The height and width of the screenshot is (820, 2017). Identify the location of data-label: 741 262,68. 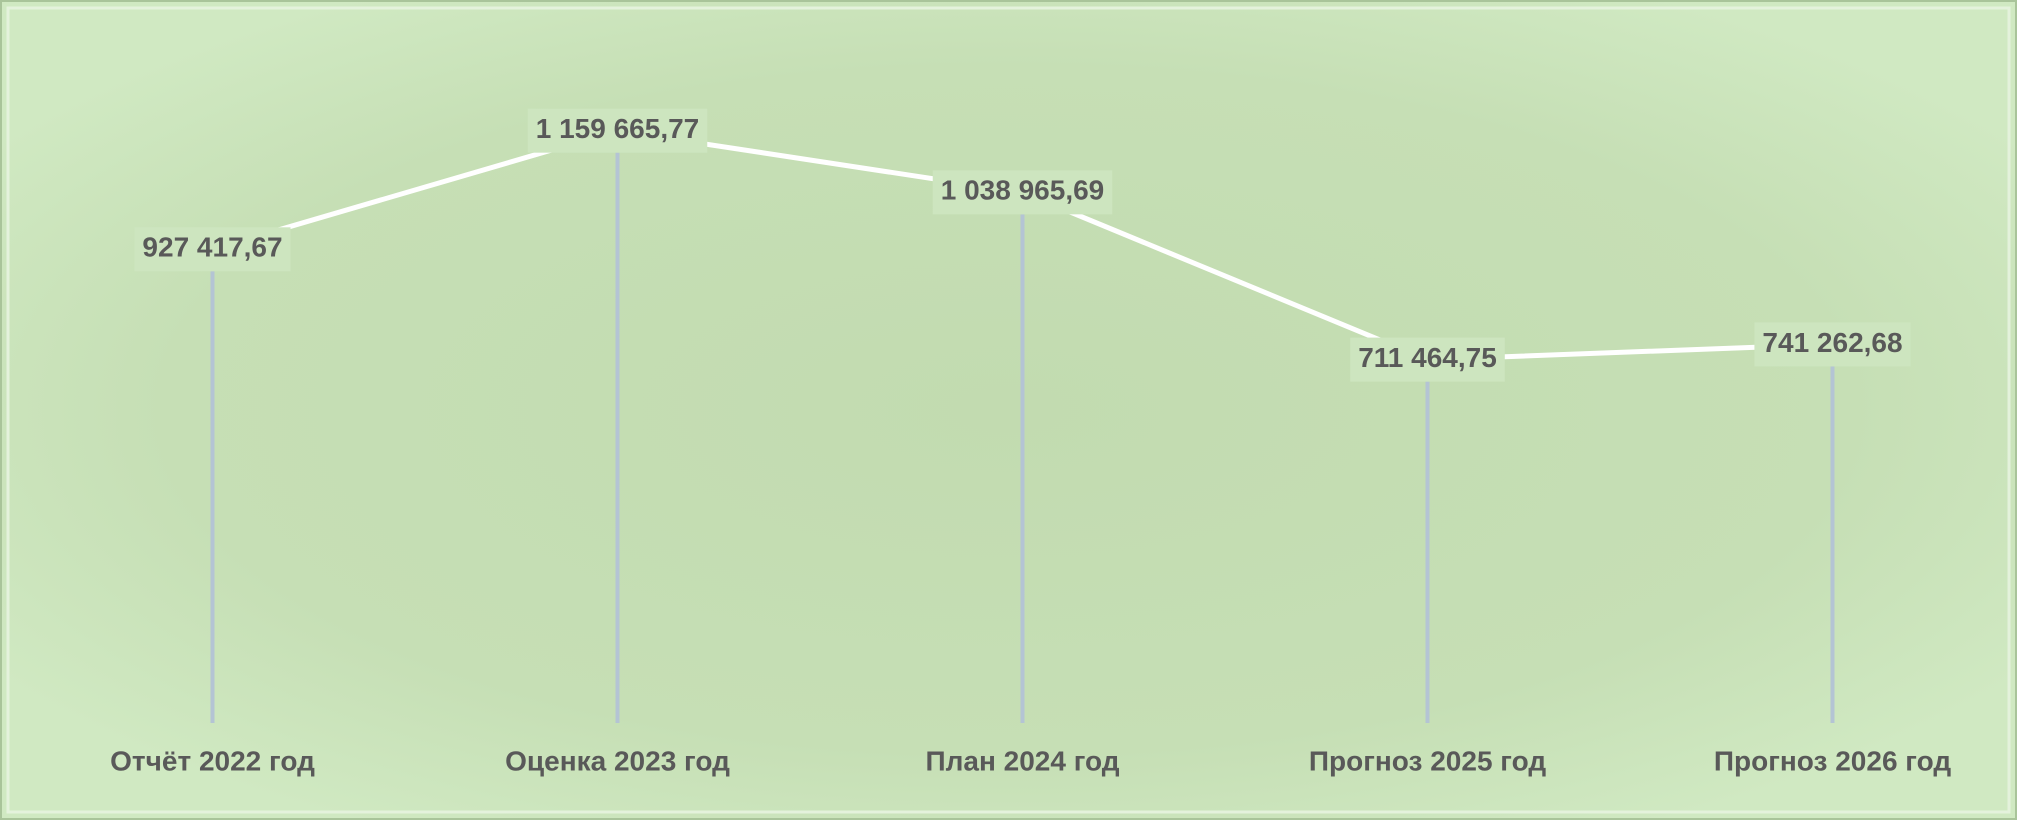
(1832, 342).